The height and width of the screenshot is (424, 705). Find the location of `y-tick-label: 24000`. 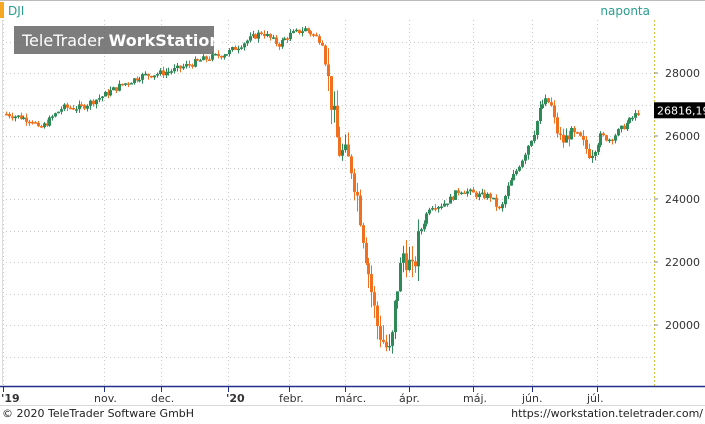

y-tick-label: 24000 is located at coordinates (682, 199).